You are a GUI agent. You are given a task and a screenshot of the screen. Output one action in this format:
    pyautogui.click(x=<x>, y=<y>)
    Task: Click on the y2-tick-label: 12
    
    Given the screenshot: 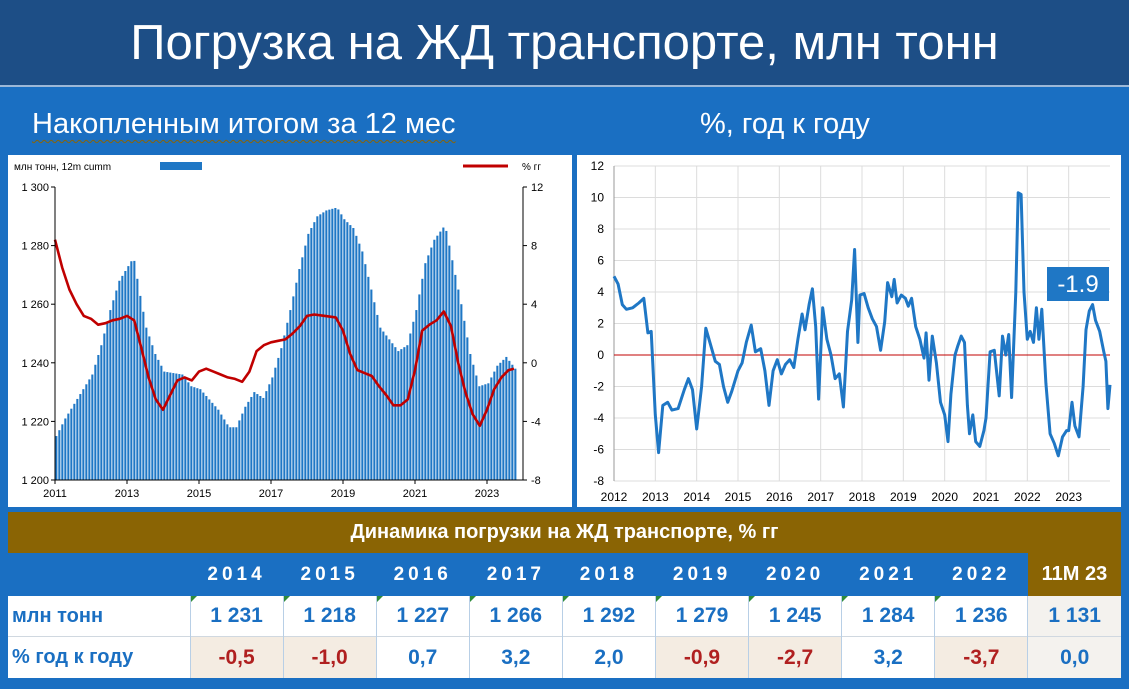 What is the action you would take?
    pyautogui.click(x=537, y=188)
    